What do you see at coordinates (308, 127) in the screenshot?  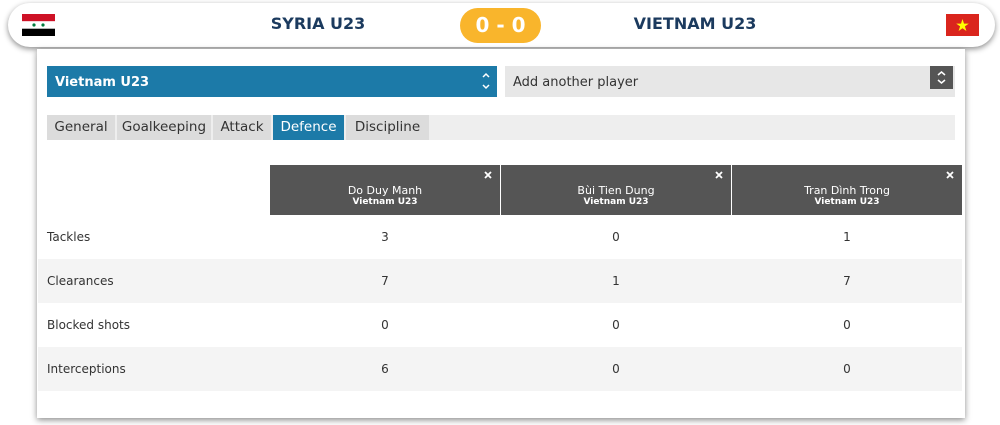 I see `tab: Defence` at bounding box center [308, 127].